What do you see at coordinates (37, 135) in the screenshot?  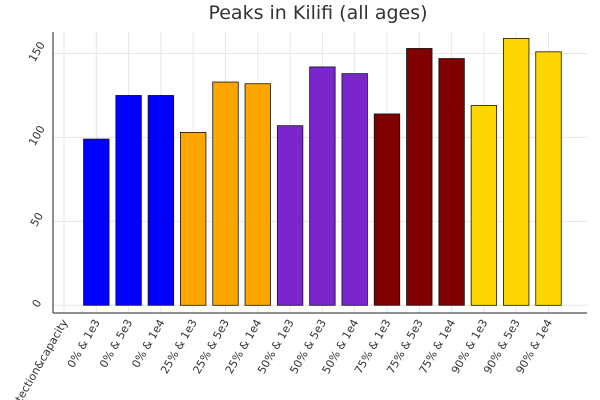 I see `y-tick-label-100: 100` at bounding box center [37, 135].